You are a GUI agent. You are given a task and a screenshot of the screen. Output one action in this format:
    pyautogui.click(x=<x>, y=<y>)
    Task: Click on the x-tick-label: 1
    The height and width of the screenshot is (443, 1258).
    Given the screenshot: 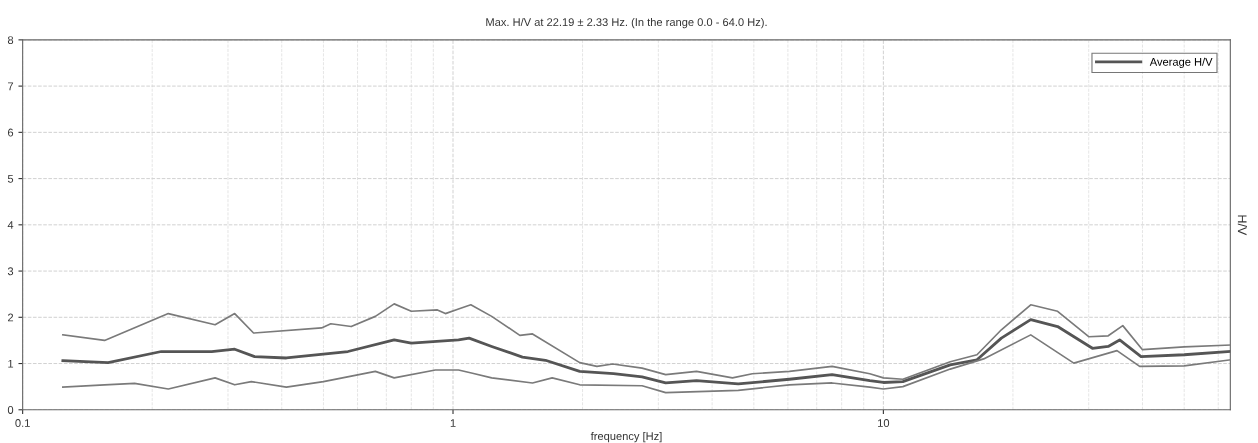 What is the action you would take?
    pyautogui.click(x=453, y=423)
    